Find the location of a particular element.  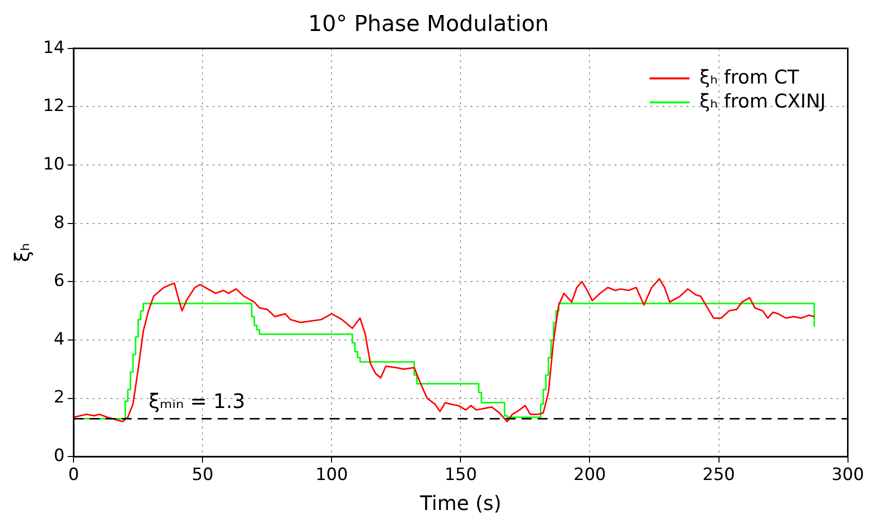

x-axis-title: Time (s) is located at coordinates (460, 503).